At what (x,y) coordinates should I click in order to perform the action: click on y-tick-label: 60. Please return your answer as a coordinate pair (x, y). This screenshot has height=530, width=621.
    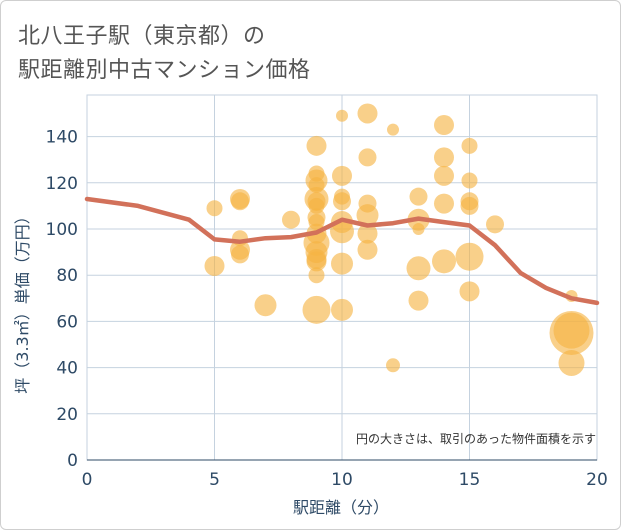
    Looking at the image, I should click on (67, 322).